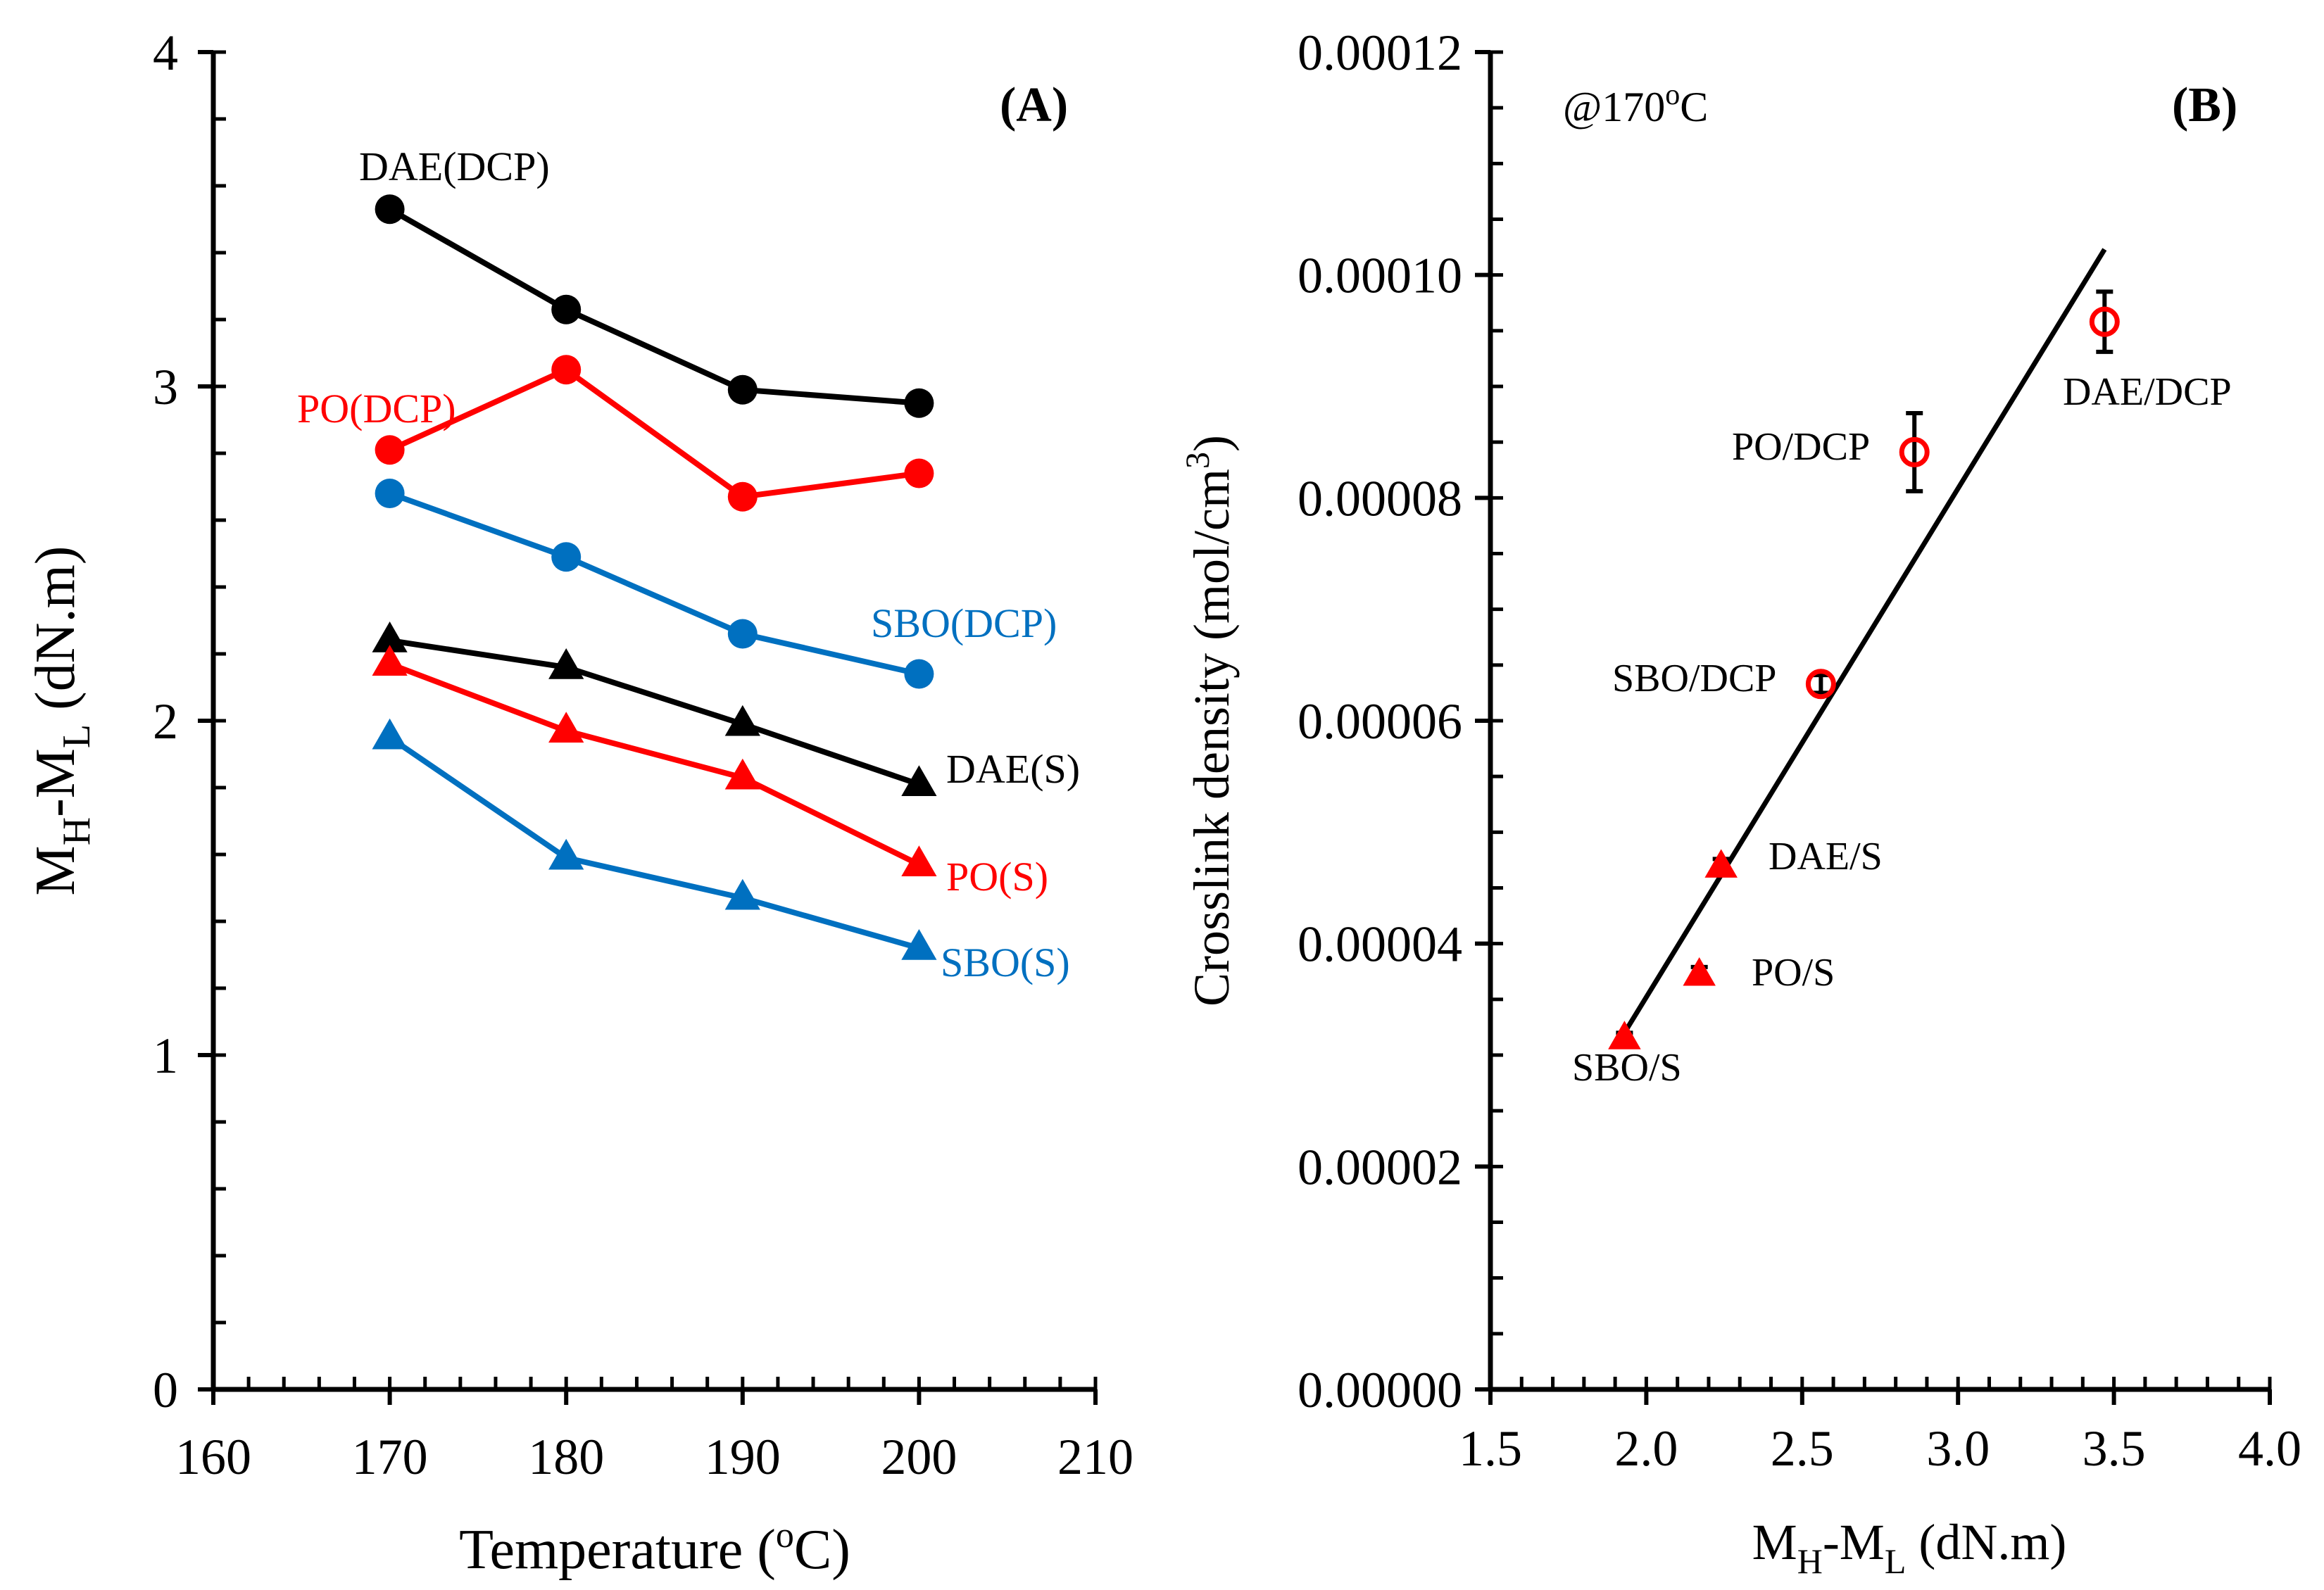  I want to click on panel-b-x-tick-label: 1.5, so click(1490, 1449).